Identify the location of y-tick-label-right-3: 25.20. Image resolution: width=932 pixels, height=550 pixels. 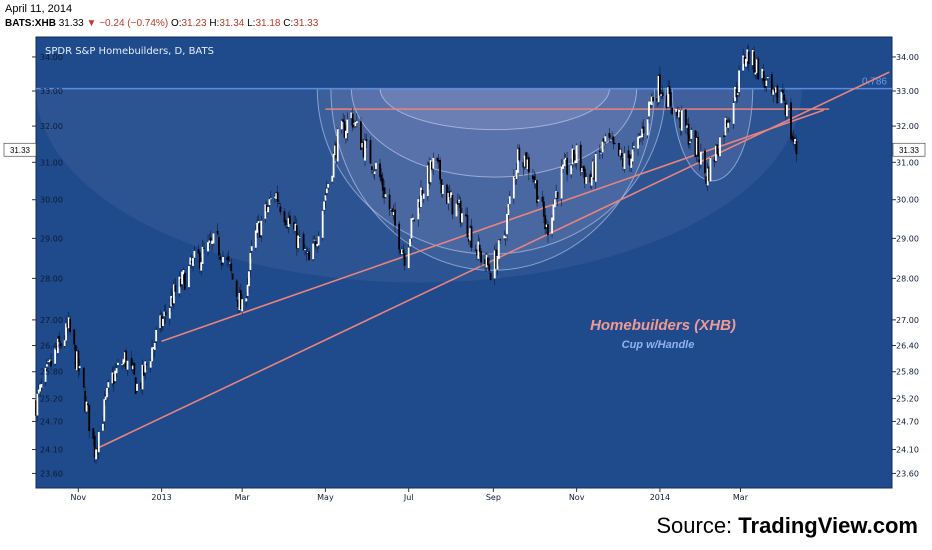
(907, 399).